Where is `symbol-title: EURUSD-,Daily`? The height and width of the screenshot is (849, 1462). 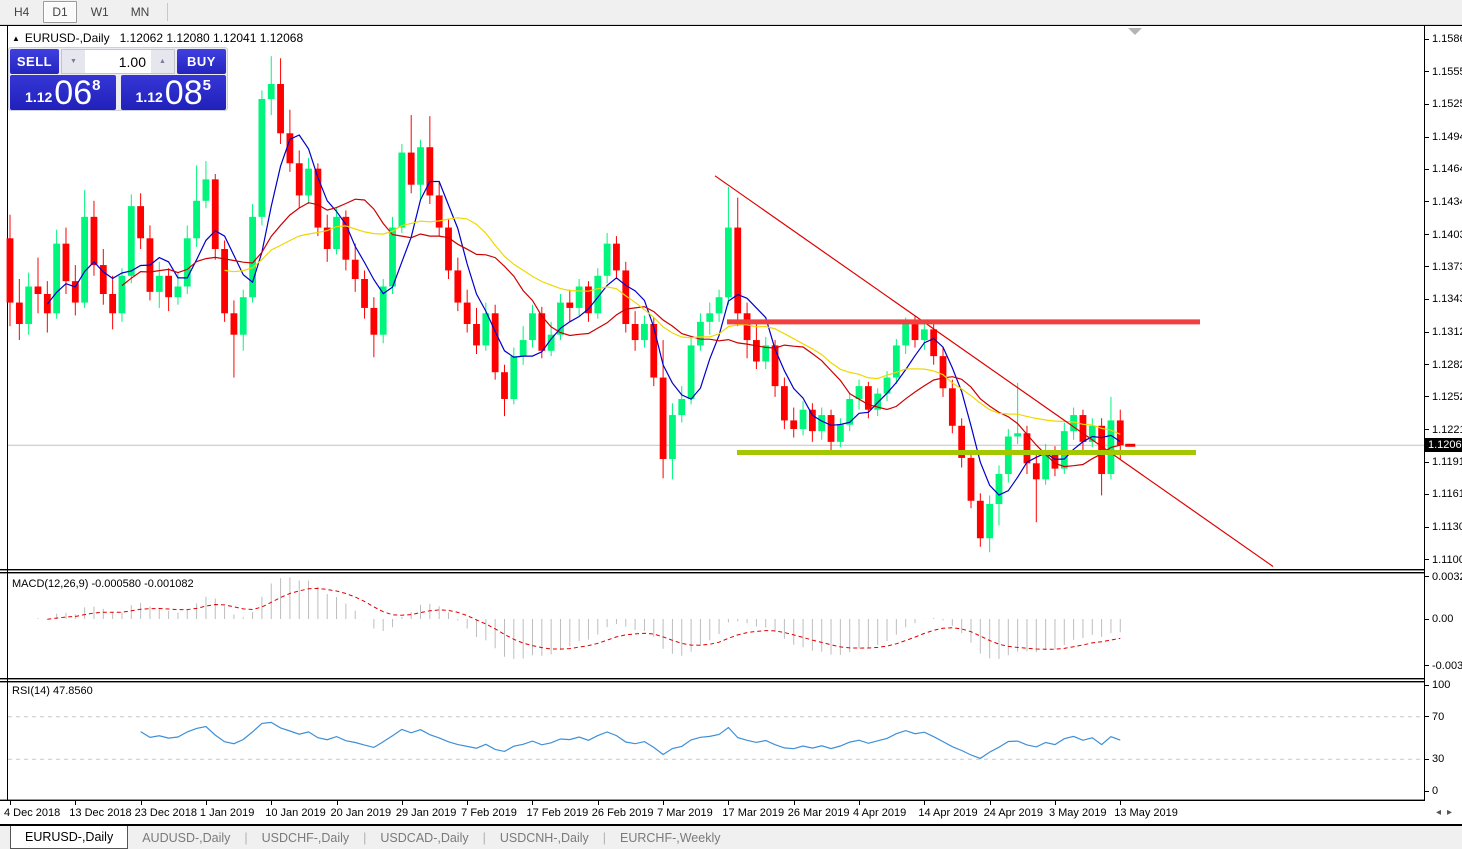 symbol-title: EURUSD-,Daily is located at coordinates (67, 38).